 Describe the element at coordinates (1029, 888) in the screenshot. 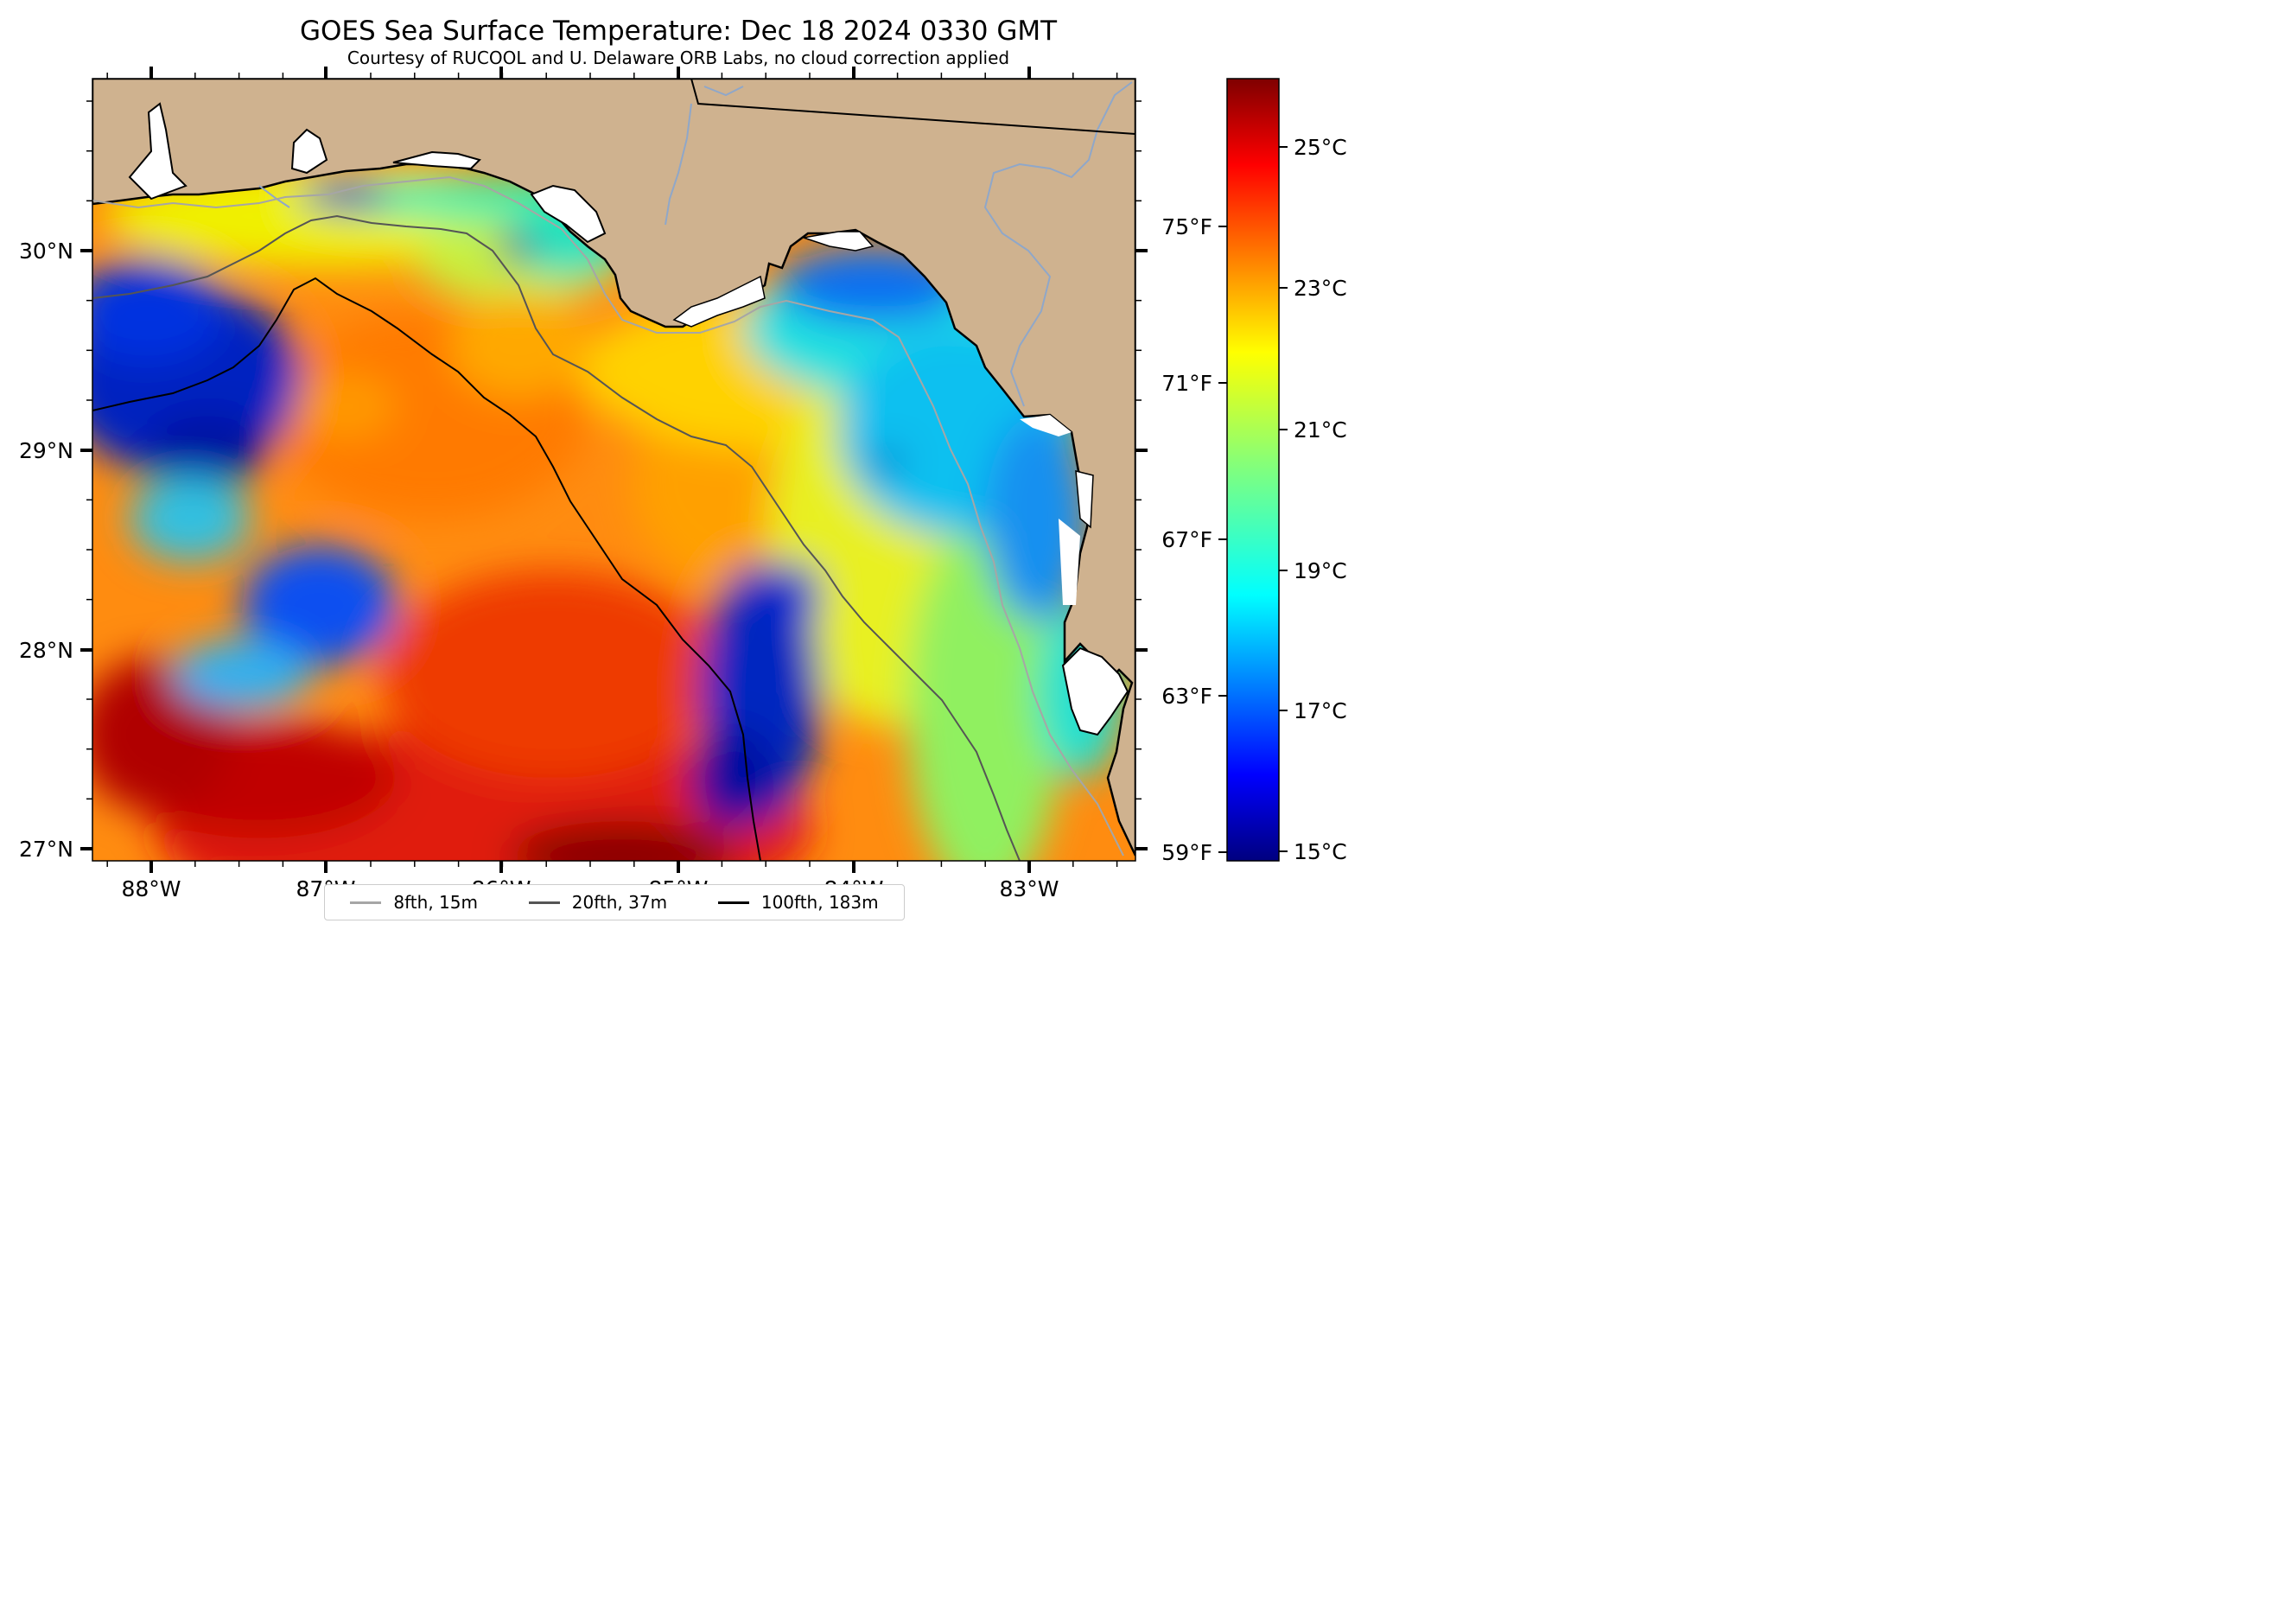

I see `lon-tick-label: 83°W` at that location.